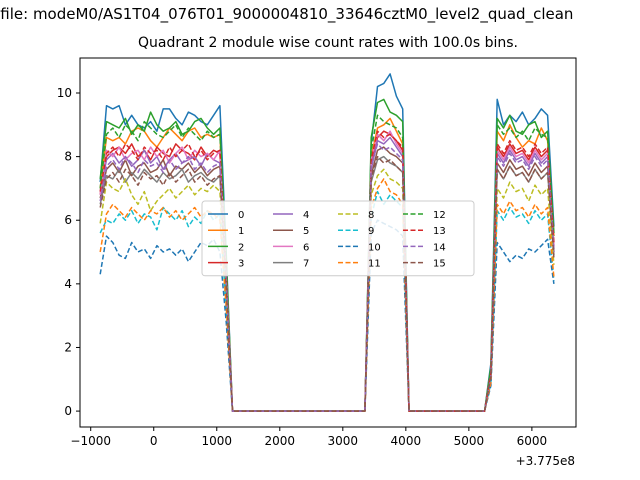 This screenshot has height=480, width=640. I want to click on y-tick-label: 10, so click(64, 93).